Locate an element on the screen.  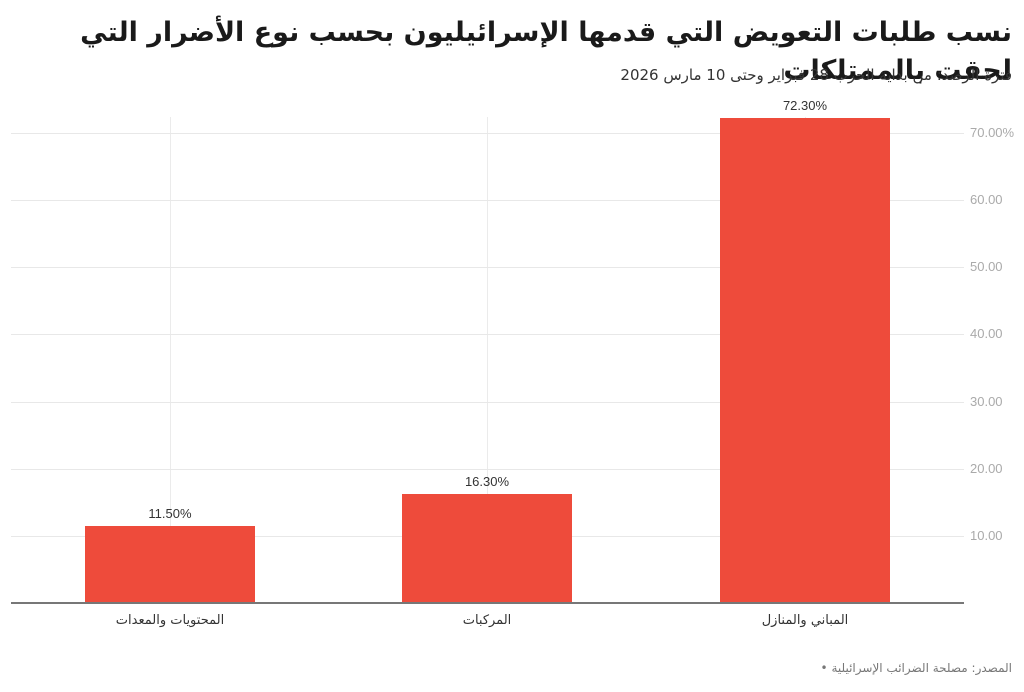
y-tick-label: 70.00% is located at coordinates (992, 132).